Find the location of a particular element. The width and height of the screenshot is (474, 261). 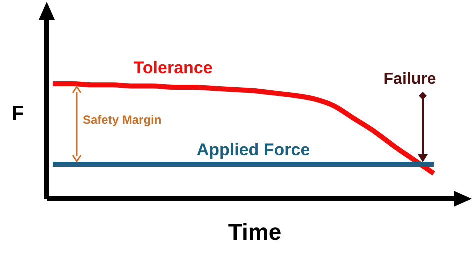

series-label: Applied Force is located at coordinates (253, 150).